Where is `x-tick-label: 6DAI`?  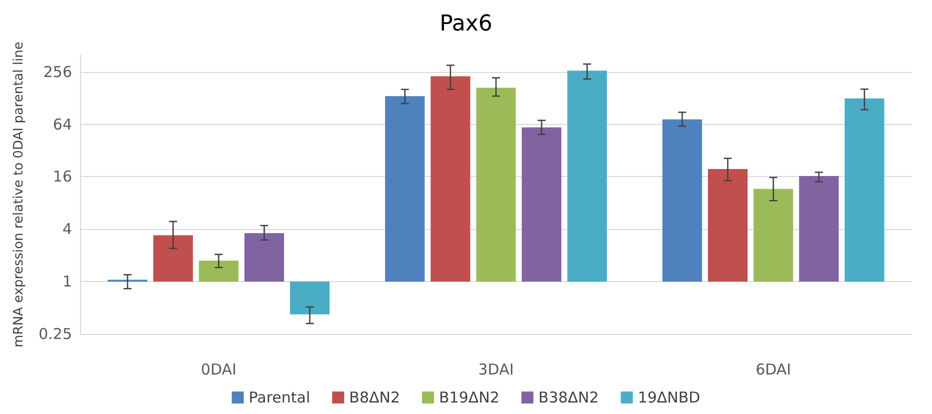
x-tick-label: 6DAI is located at coordinates (774, 369).